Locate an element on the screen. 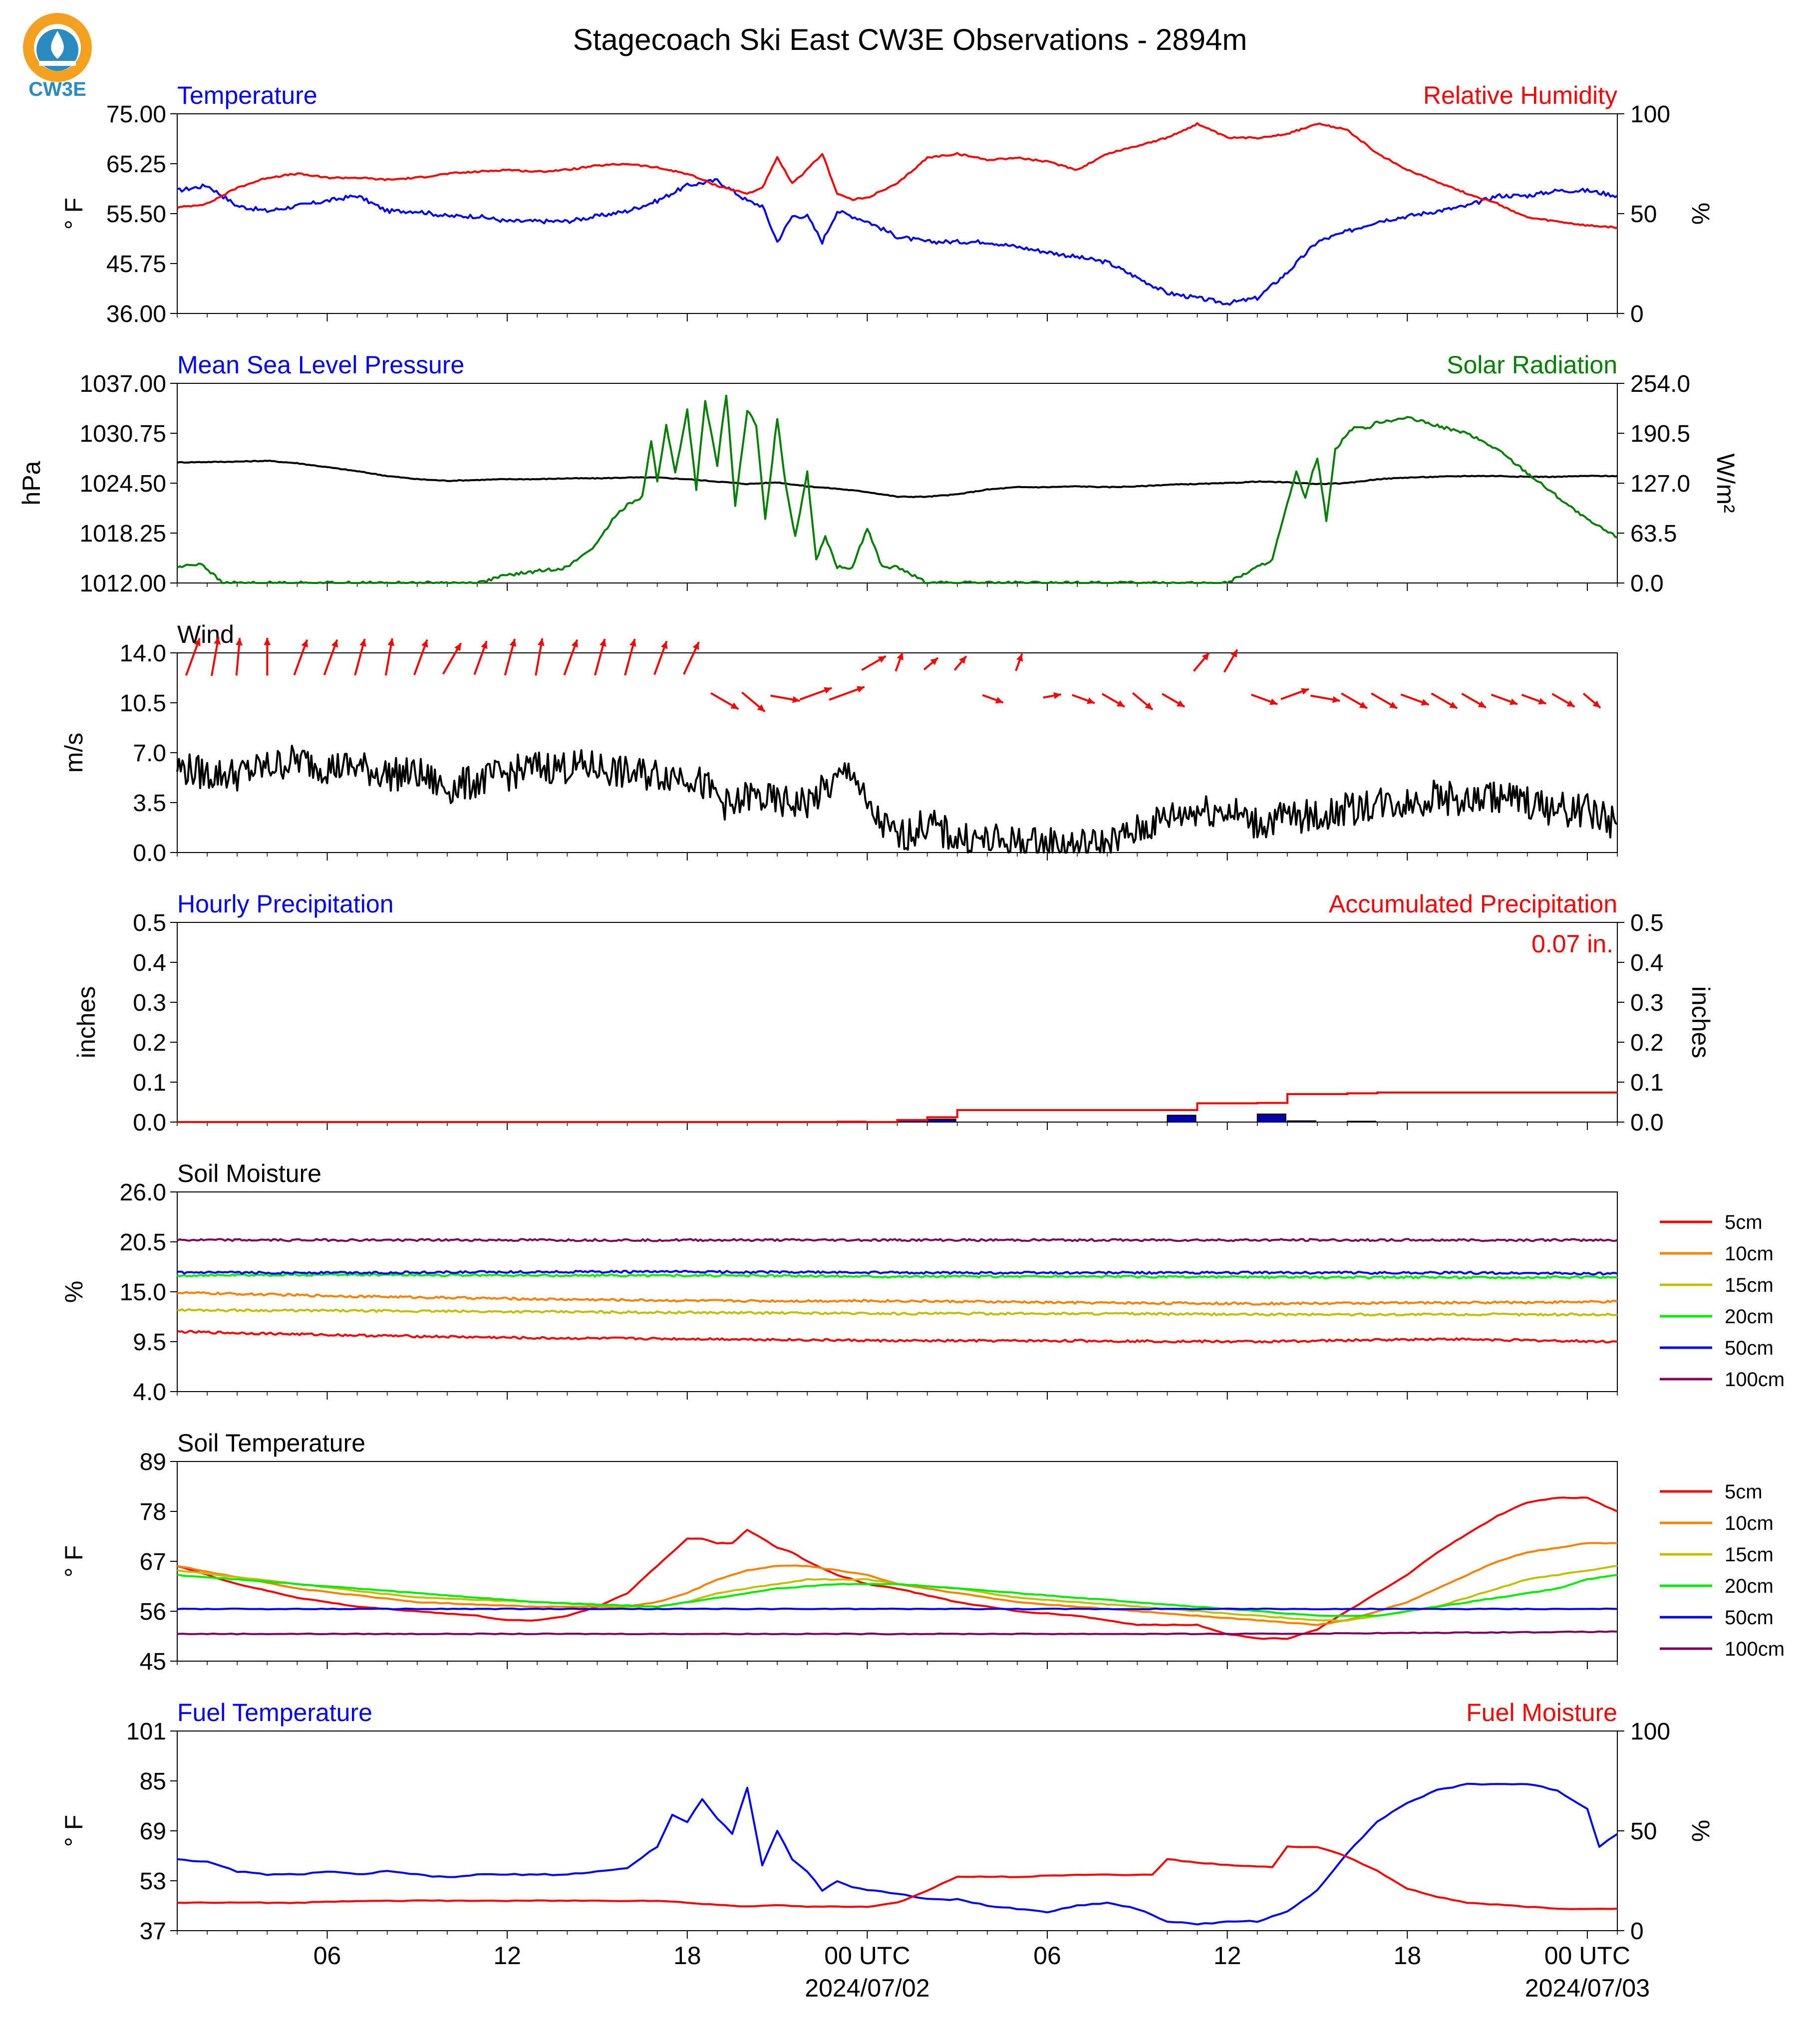 Image resolution: width=1820 pixels, height=2028 pixels. legend-label: 5cm is located at coordinates (1744, 1222).